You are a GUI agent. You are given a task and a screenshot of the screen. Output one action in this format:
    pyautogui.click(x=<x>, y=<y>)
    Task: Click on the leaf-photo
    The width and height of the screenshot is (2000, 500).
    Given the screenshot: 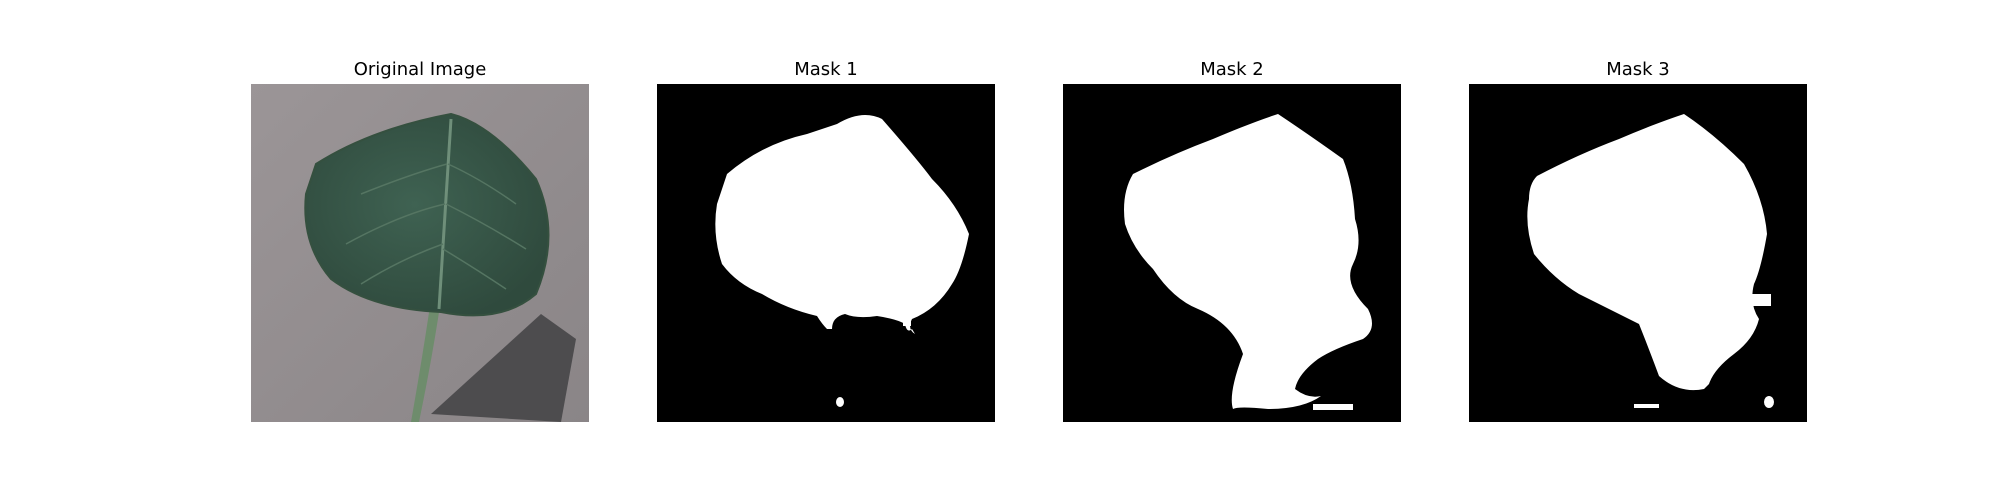 What is the action you would take?
    pyautogui.click(x=420, y=253)
    